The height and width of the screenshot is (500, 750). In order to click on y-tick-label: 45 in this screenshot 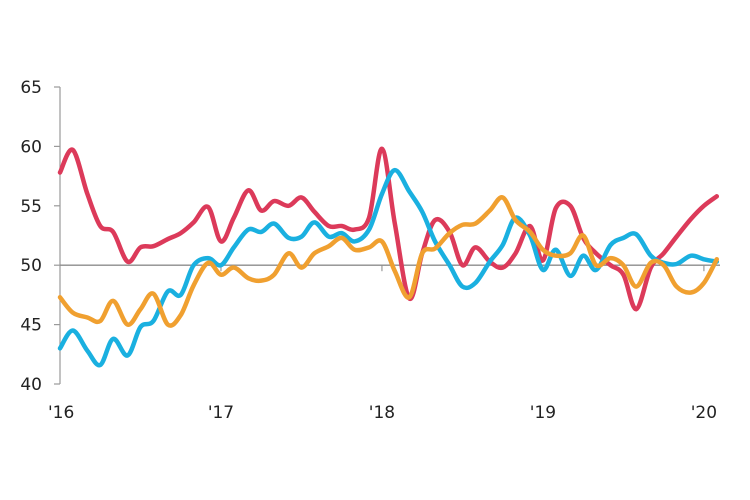, I will do `click(31, 326)`.